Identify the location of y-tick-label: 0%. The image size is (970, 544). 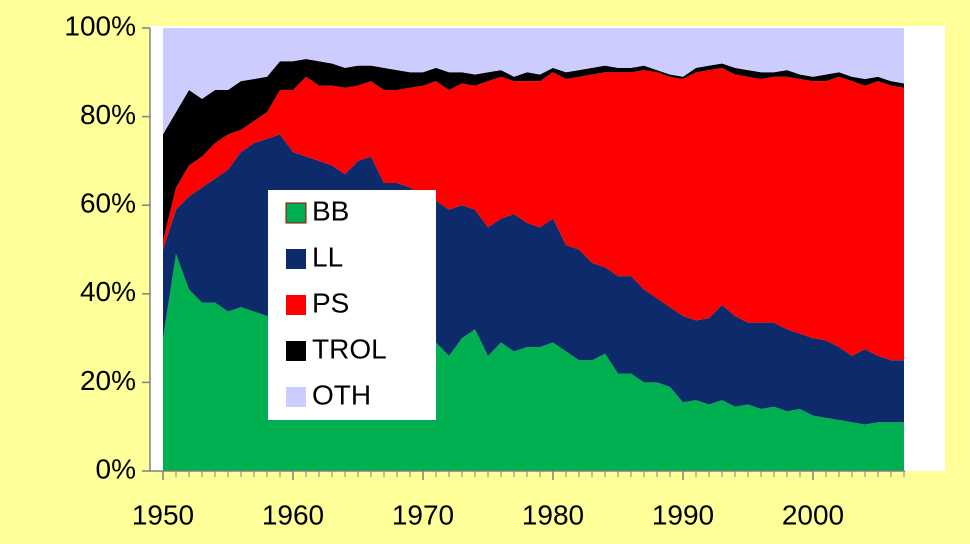
(116, 468).